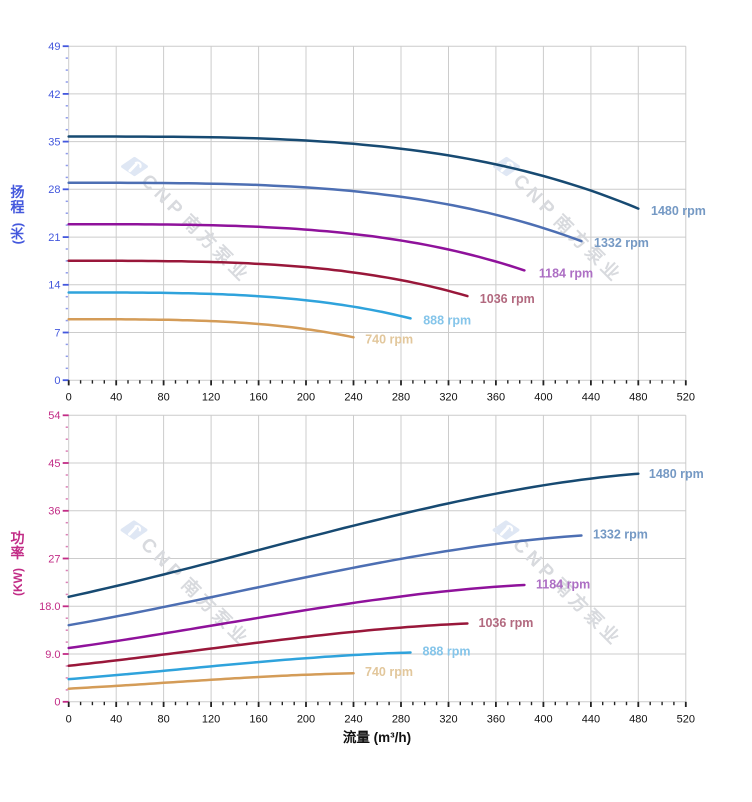  I want to click on svg-text: 9.0, so click(52, 655).